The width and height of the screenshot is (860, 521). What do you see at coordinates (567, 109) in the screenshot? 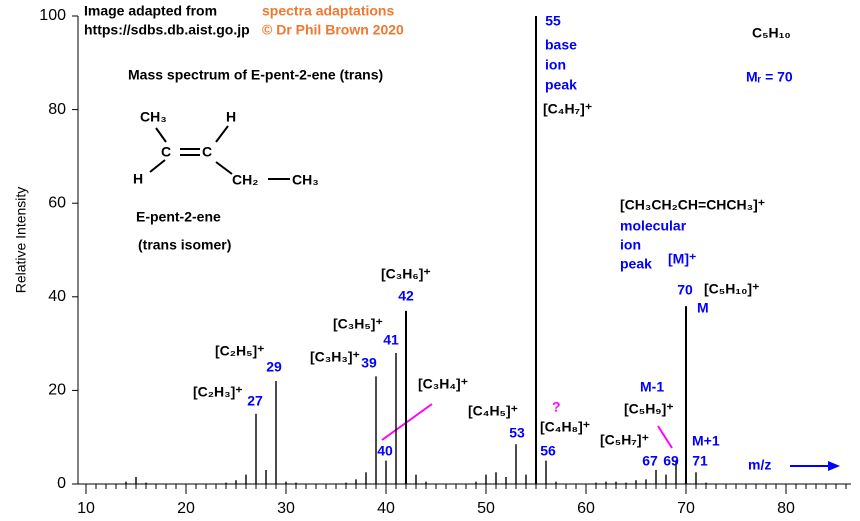
I see `annotation: [C₄H₇]⁺` at bounding box center [567, 109].